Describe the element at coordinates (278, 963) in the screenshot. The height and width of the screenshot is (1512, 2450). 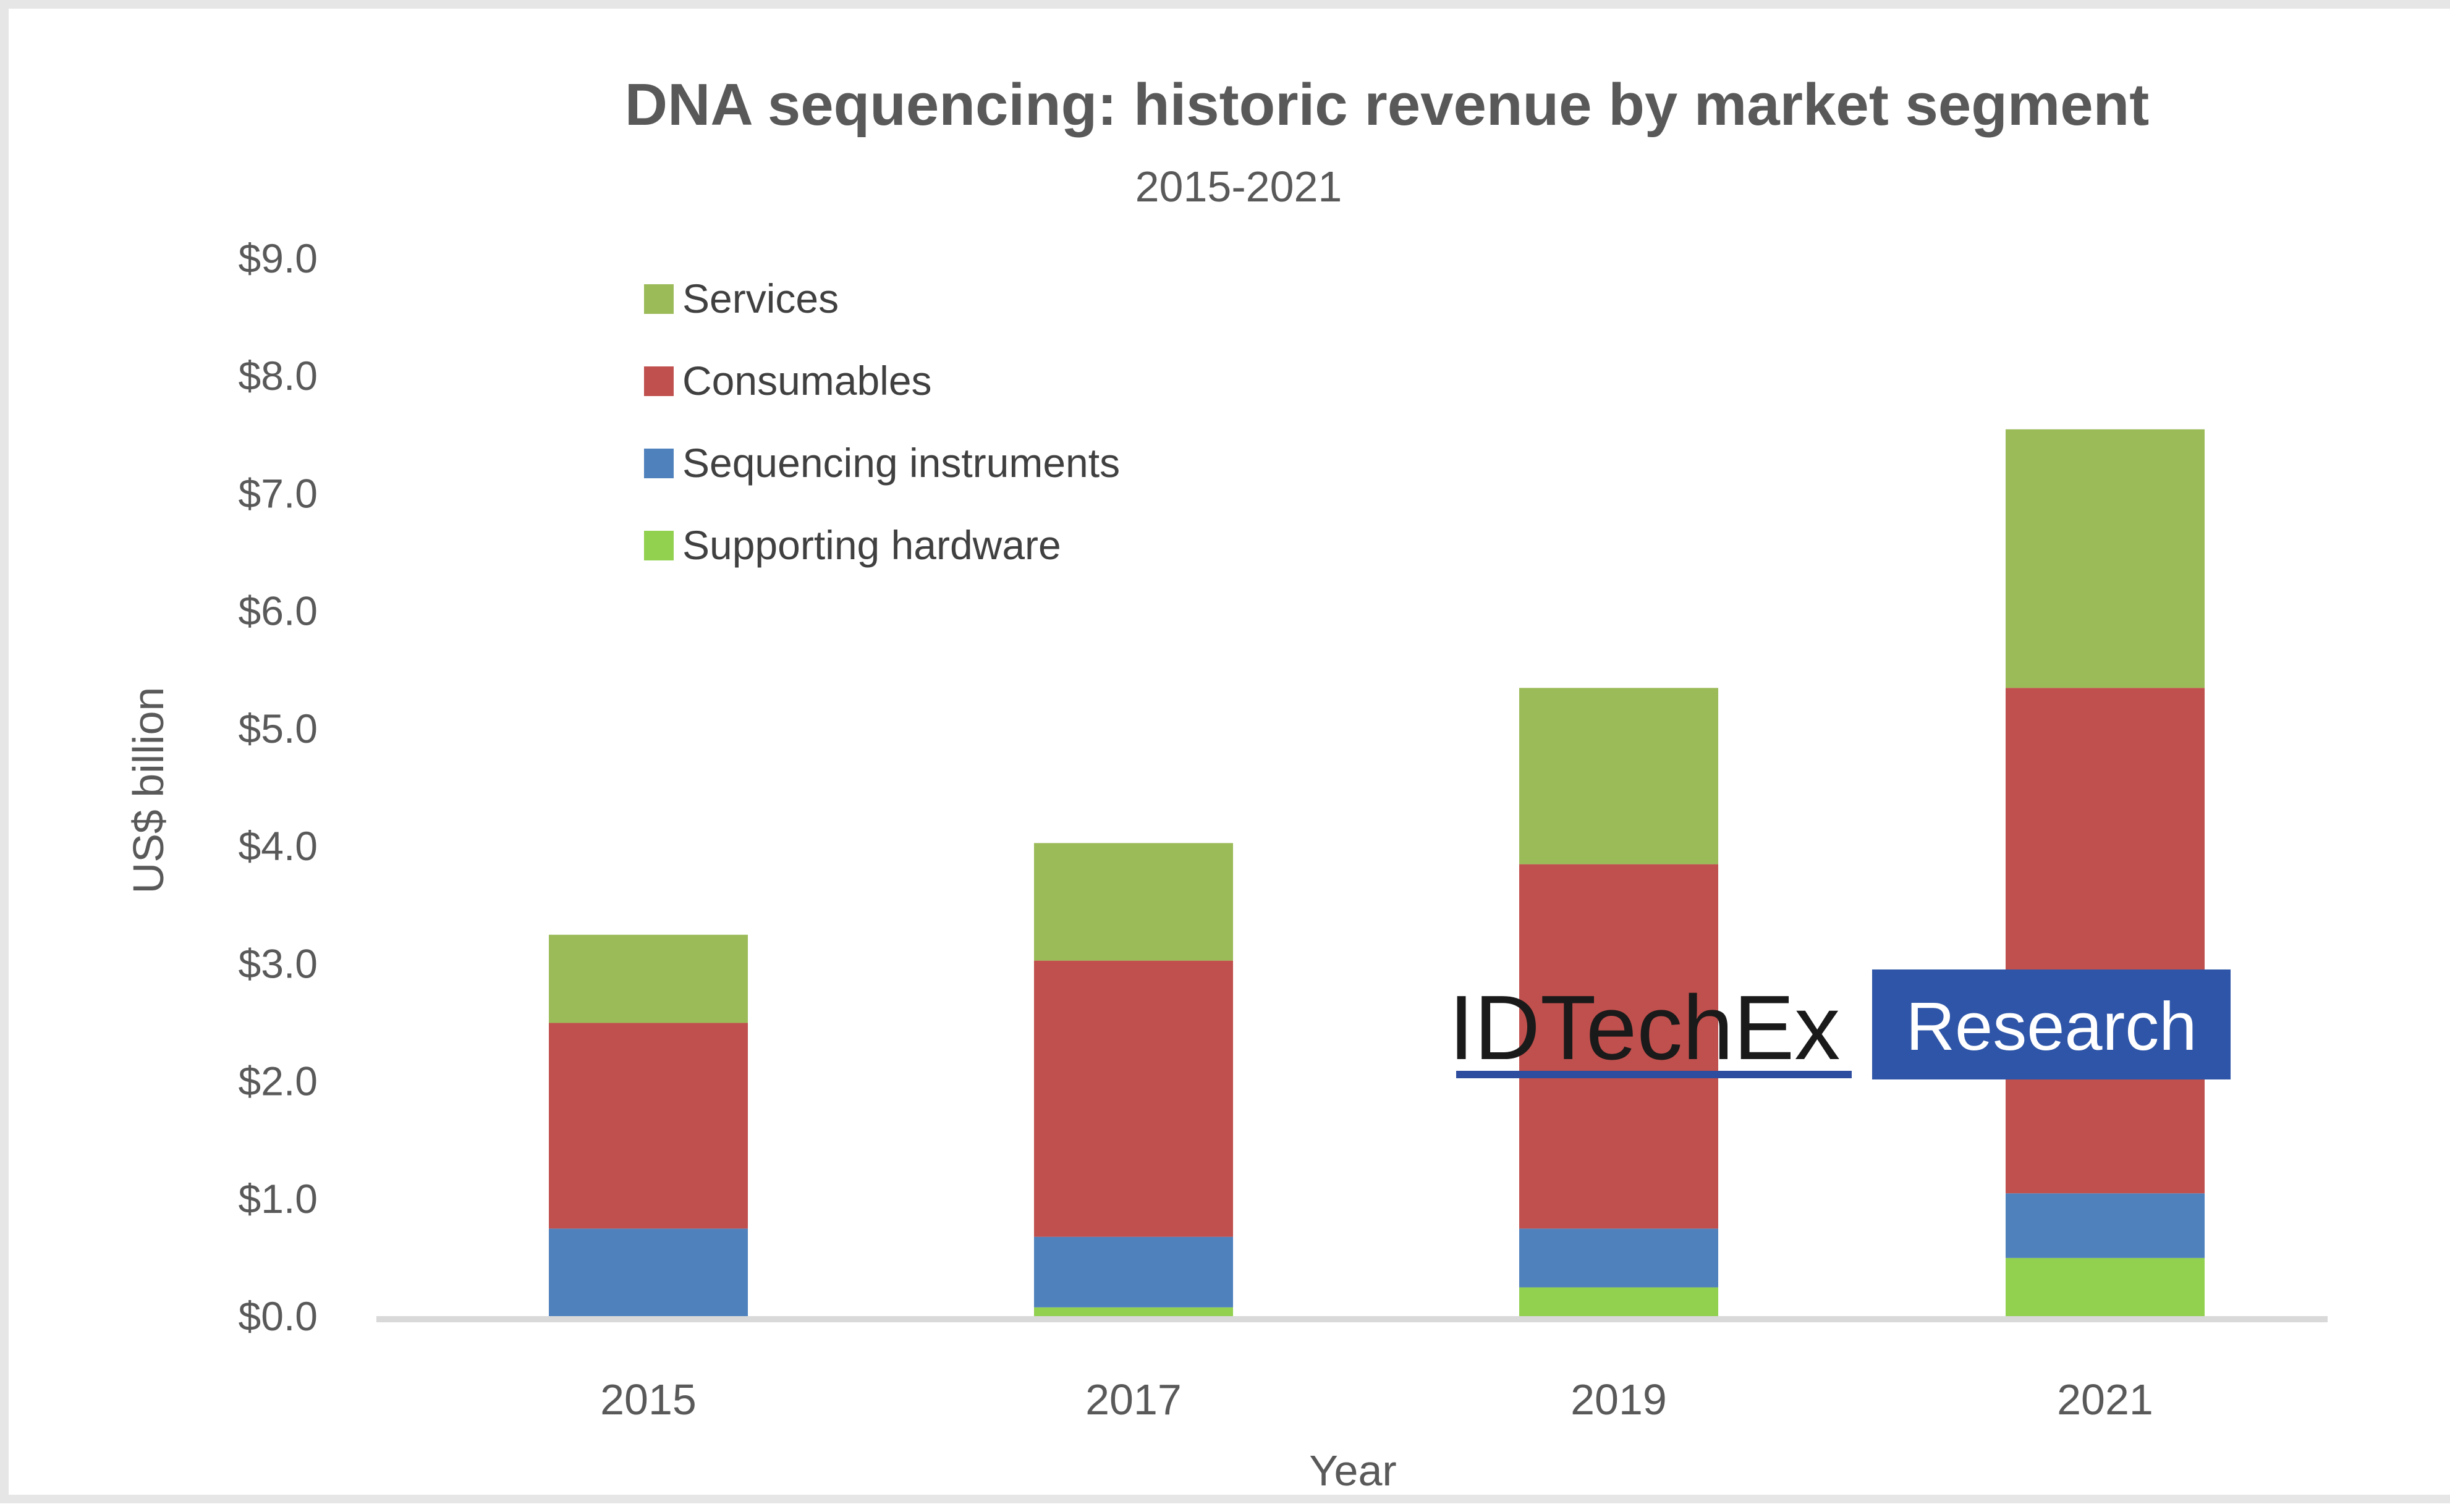
I see `y-tick-label: $3.0` at that location.